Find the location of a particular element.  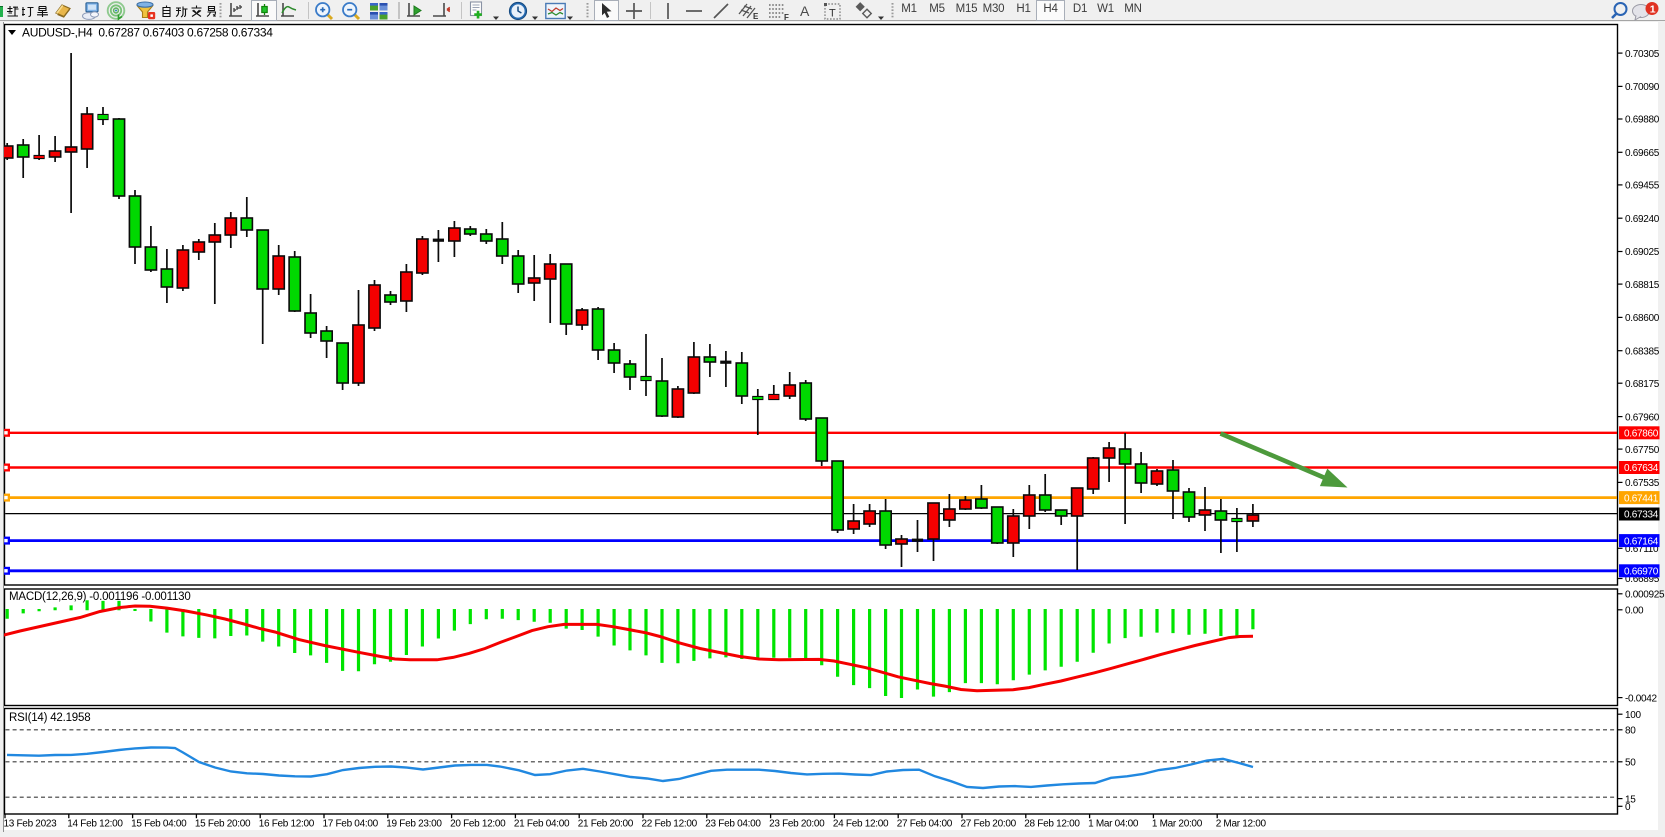

svg-text: T is located at coordinates (832, 14).